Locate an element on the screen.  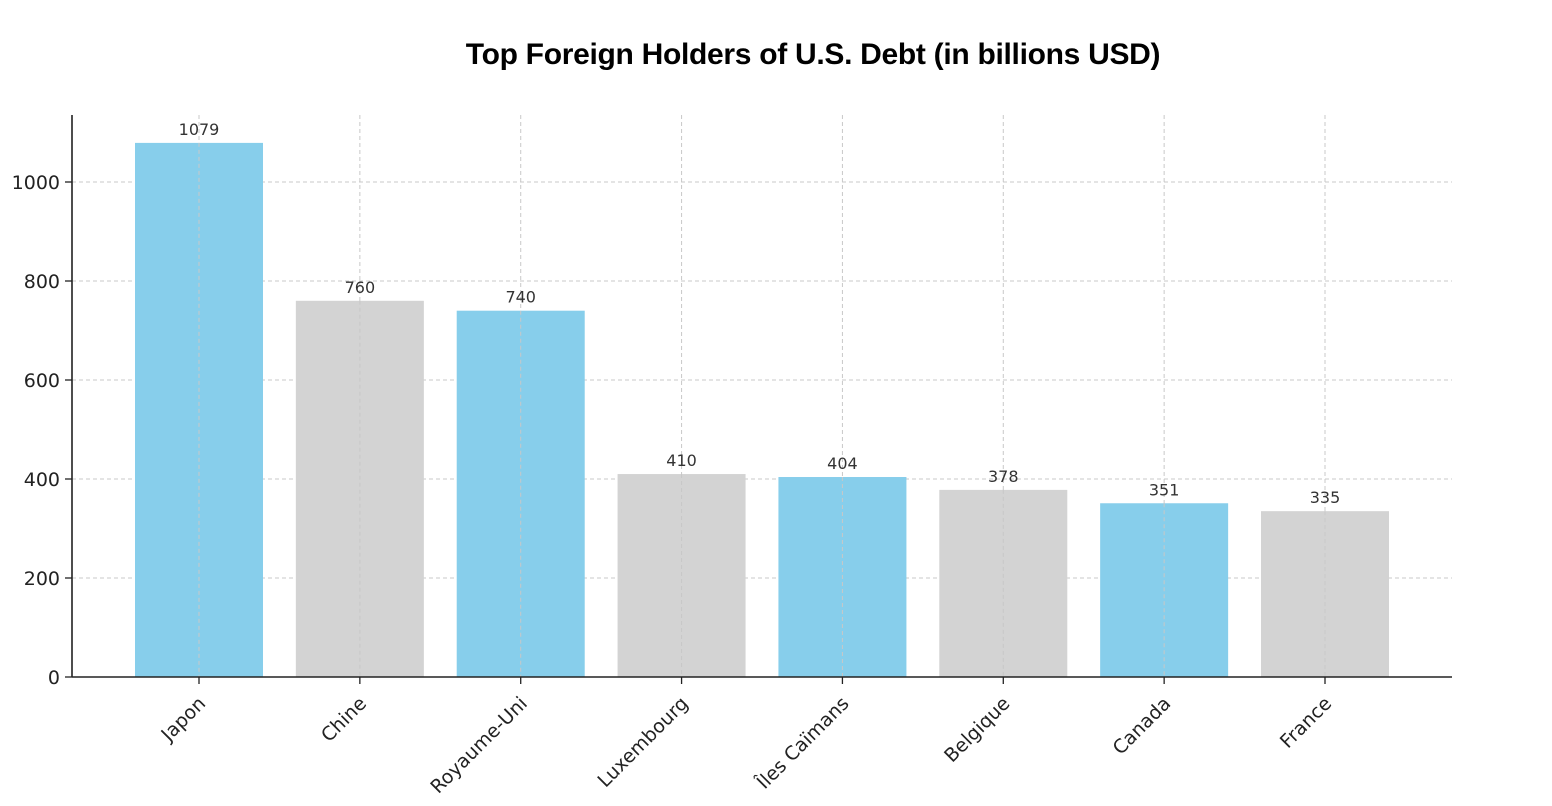
x-tick-label: Royaume-Uni is located at coordinates (478, 745).